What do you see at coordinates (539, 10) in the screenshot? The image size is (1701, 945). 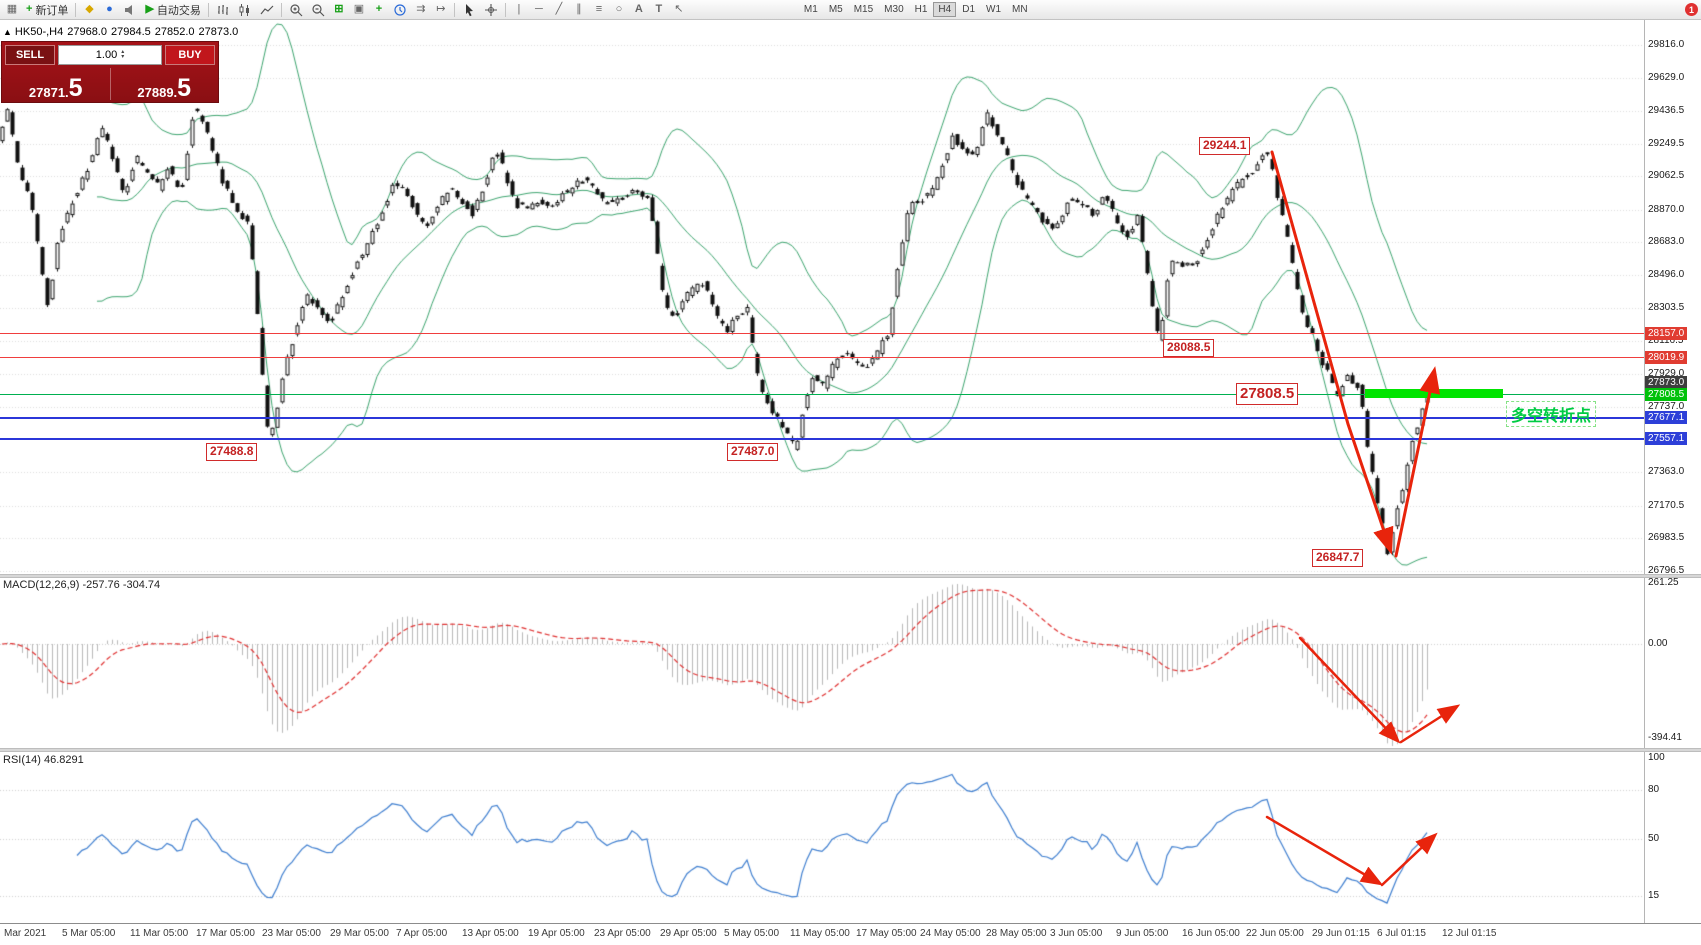 I see `horizontal-line-button: ─` at bounding box center [539, 10].